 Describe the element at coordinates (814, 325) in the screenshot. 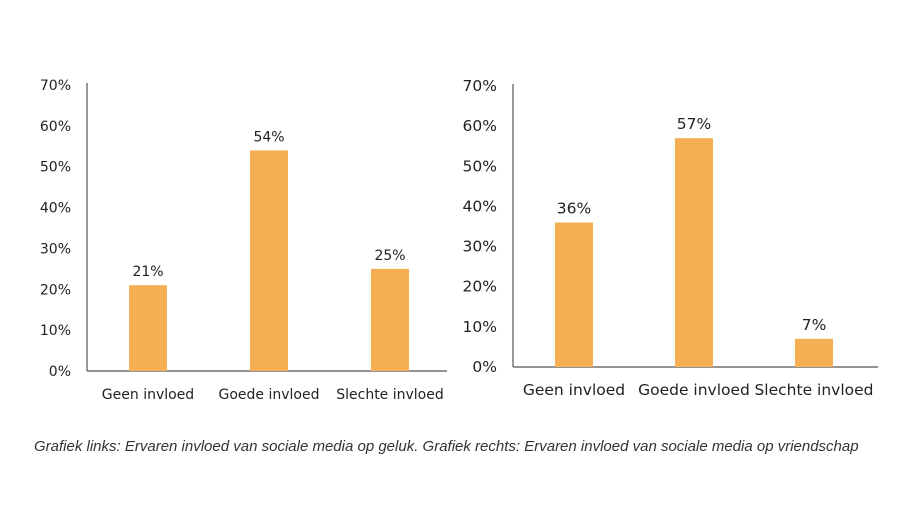

I see `data-label: 7%` at that location.